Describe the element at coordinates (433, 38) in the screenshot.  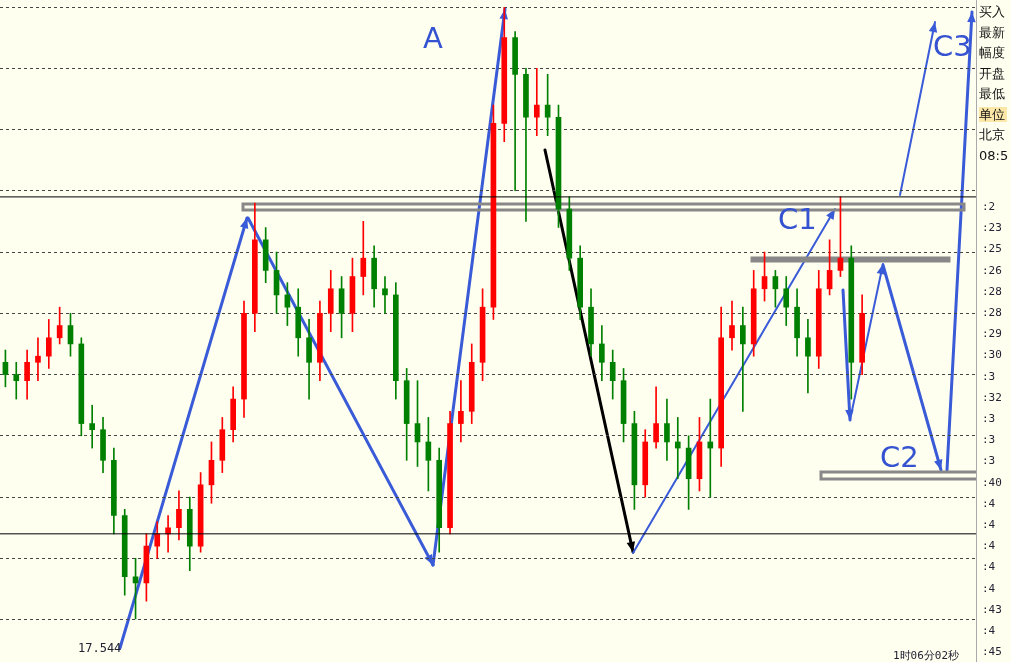
I see `annotation: A` at that location.